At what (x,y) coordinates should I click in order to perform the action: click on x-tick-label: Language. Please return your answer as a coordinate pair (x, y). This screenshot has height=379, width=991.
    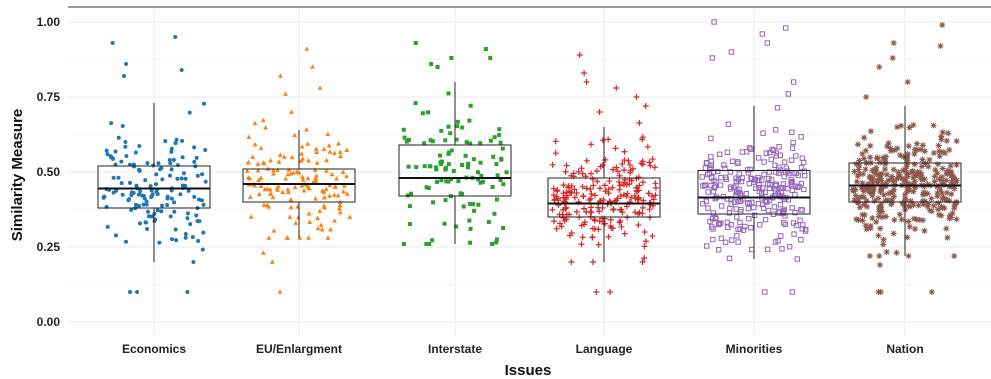
    Looking at the image, I should click on (604, 349).